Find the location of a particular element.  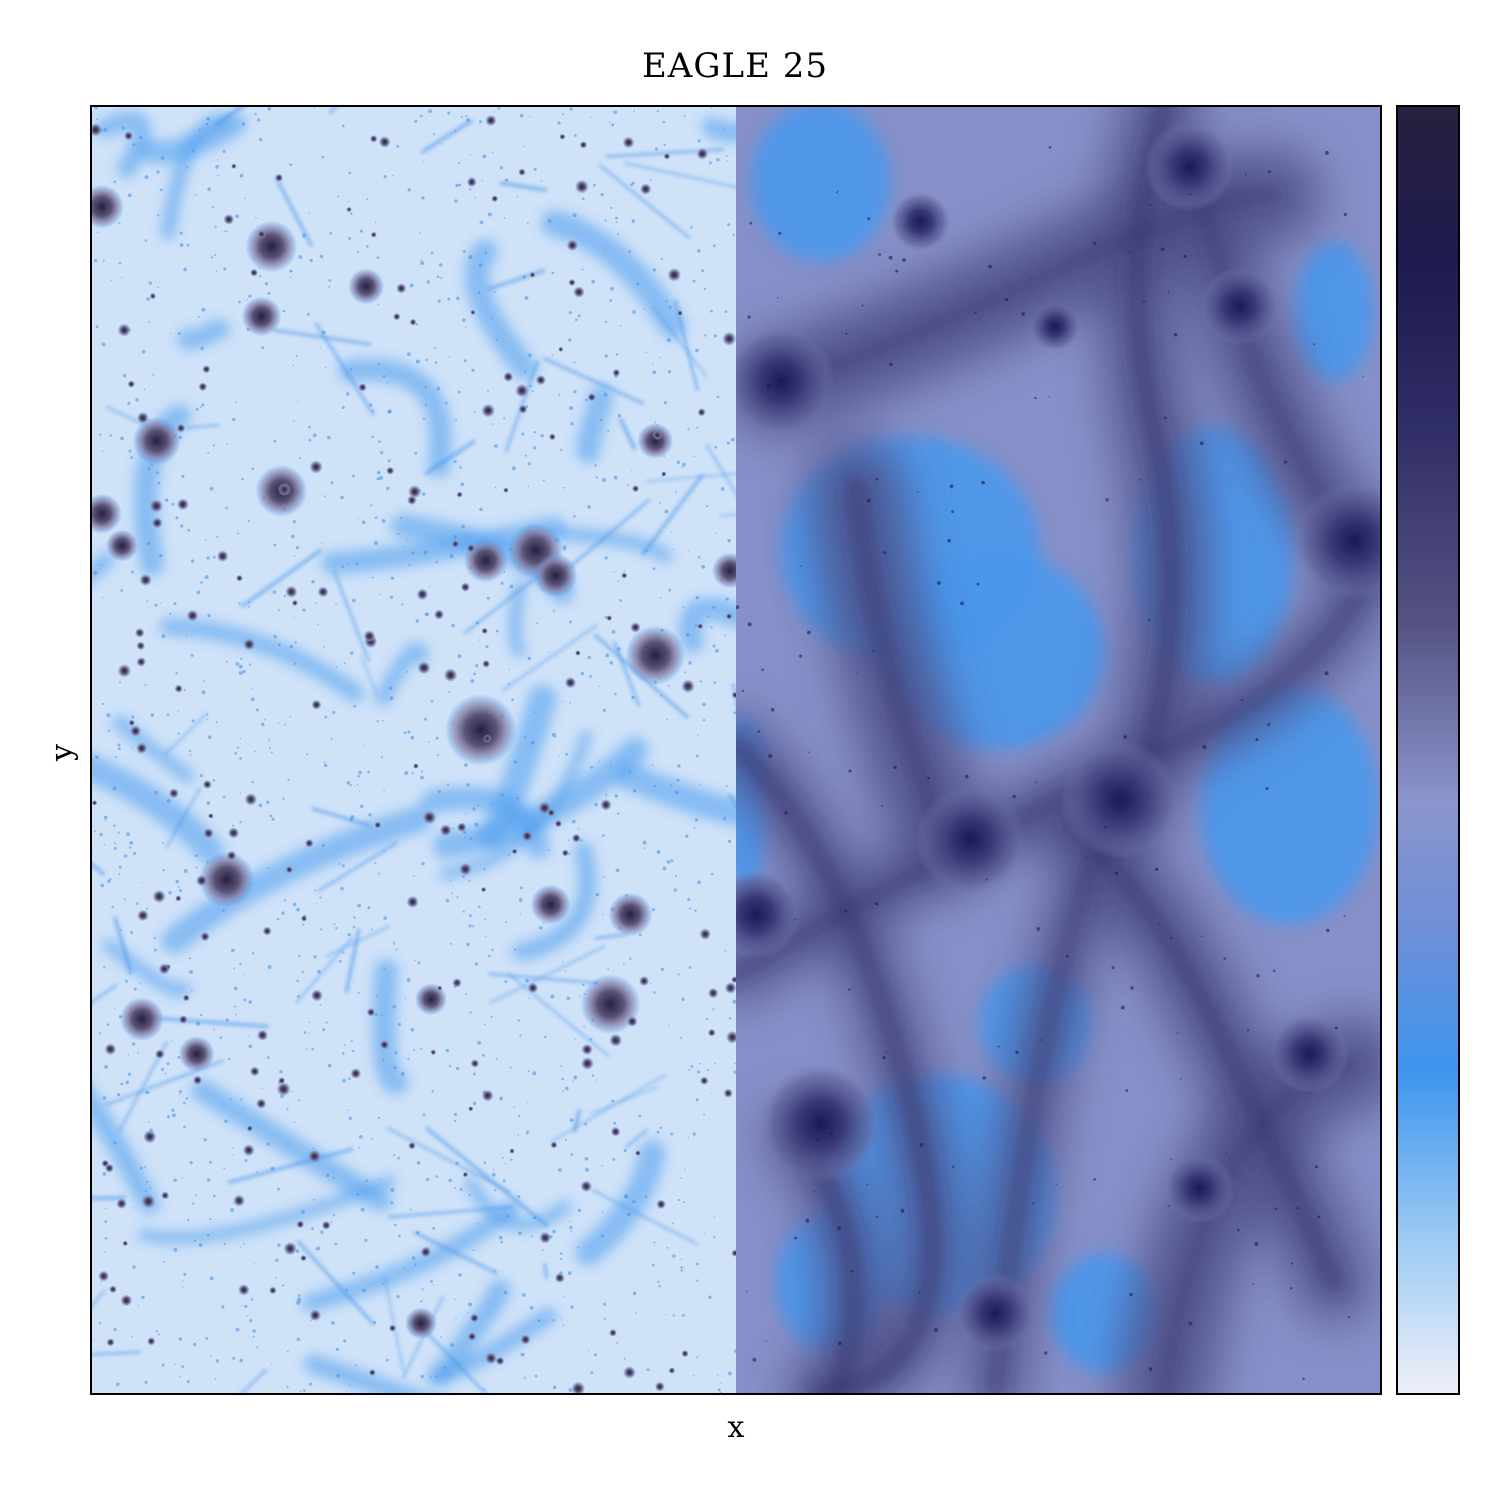

colorbar-gradient is located at coordinates (1428, 750).